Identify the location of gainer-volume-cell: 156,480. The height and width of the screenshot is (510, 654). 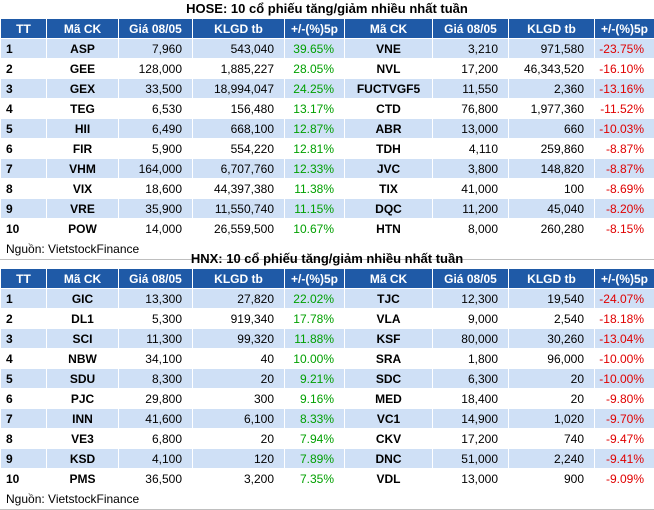
(239, 109).